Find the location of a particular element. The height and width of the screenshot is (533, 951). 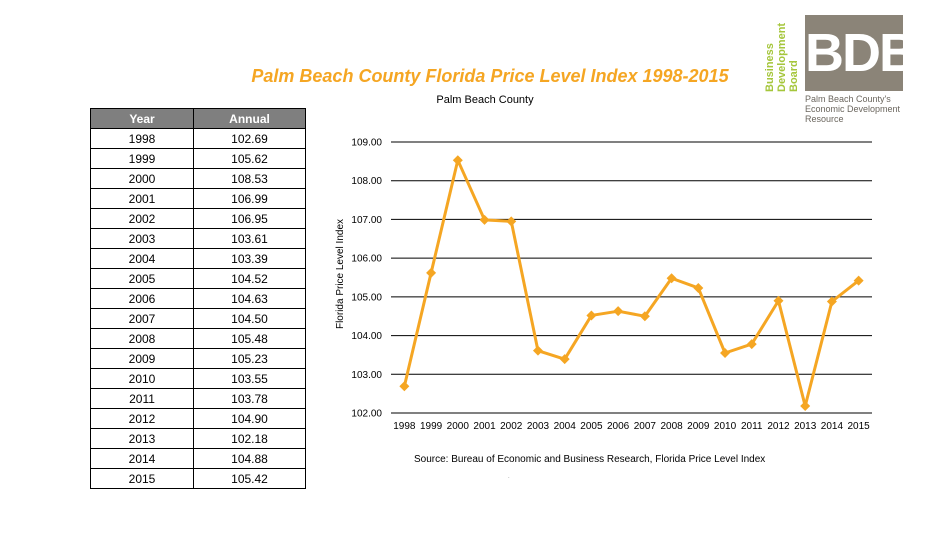

table-row: 1999 105.62 is located at coordinates (198, 158).